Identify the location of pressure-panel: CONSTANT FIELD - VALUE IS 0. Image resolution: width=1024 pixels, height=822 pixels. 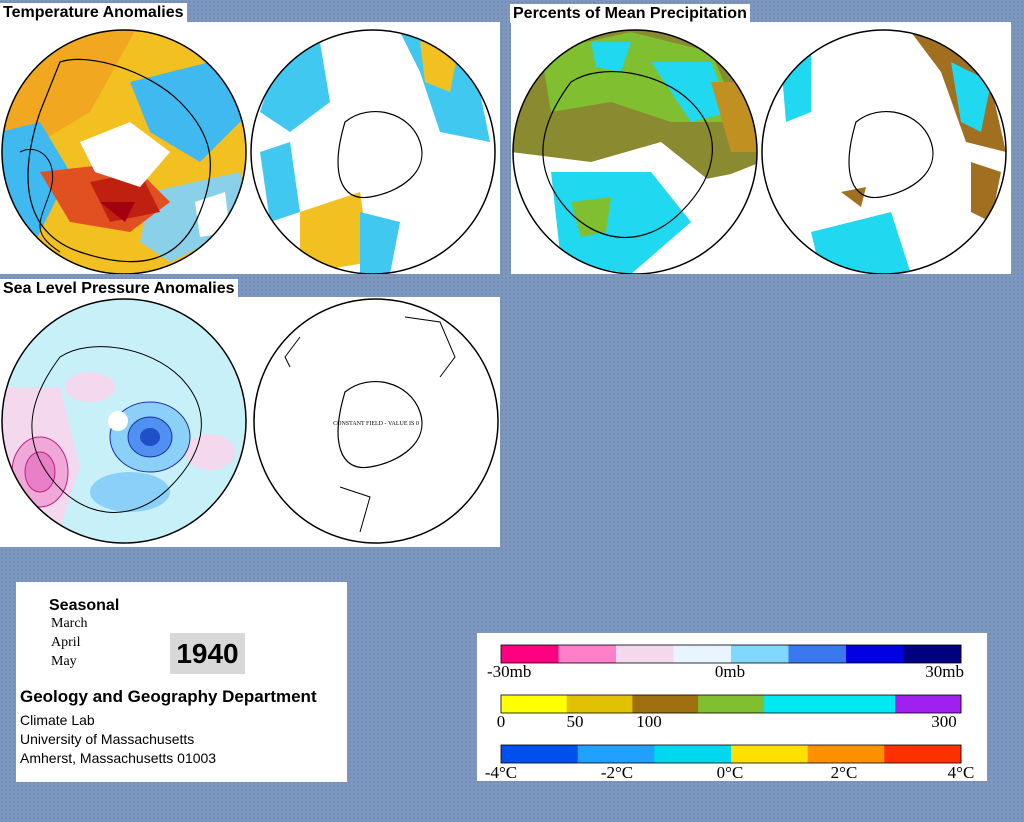
(250, 422).